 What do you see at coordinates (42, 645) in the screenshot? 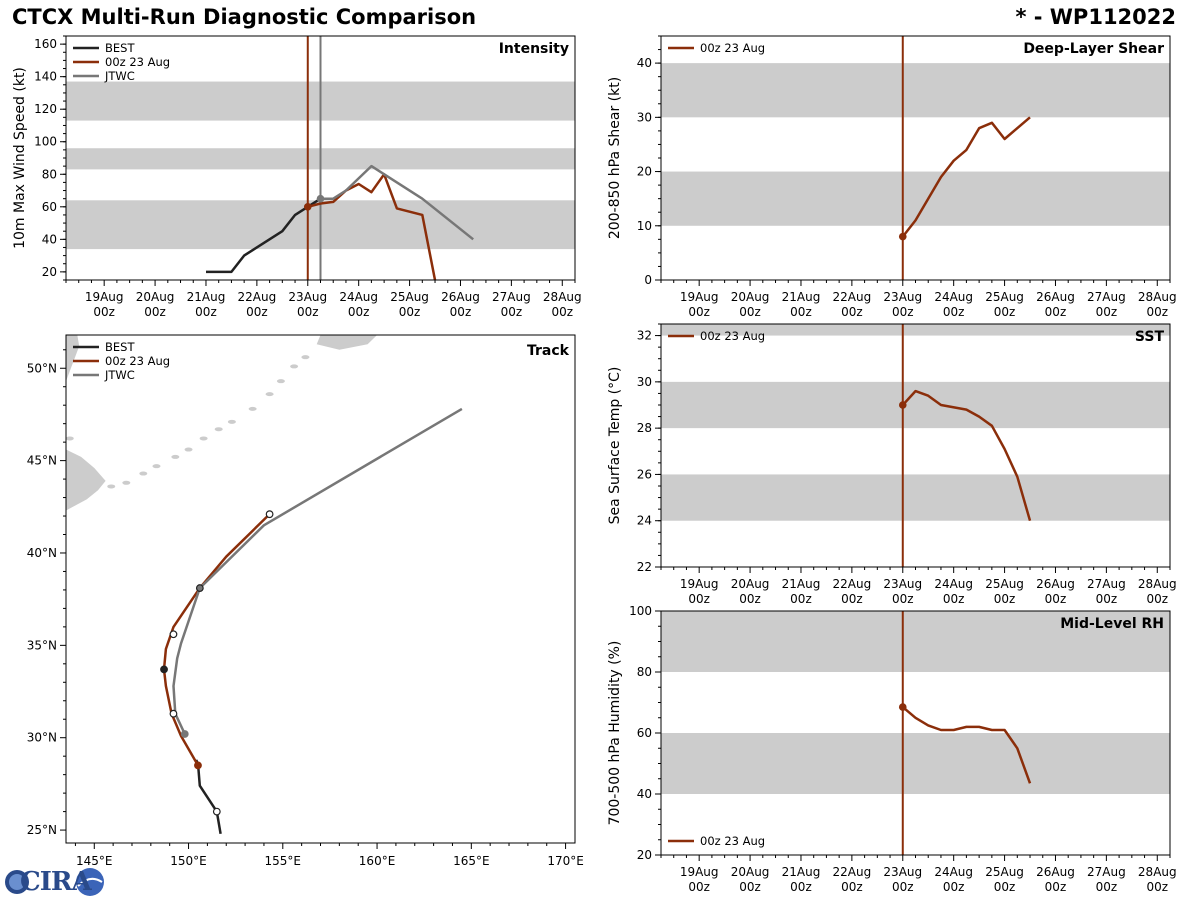
I see `track-ytick-label: 35°N` at bounding box center [42, 645].